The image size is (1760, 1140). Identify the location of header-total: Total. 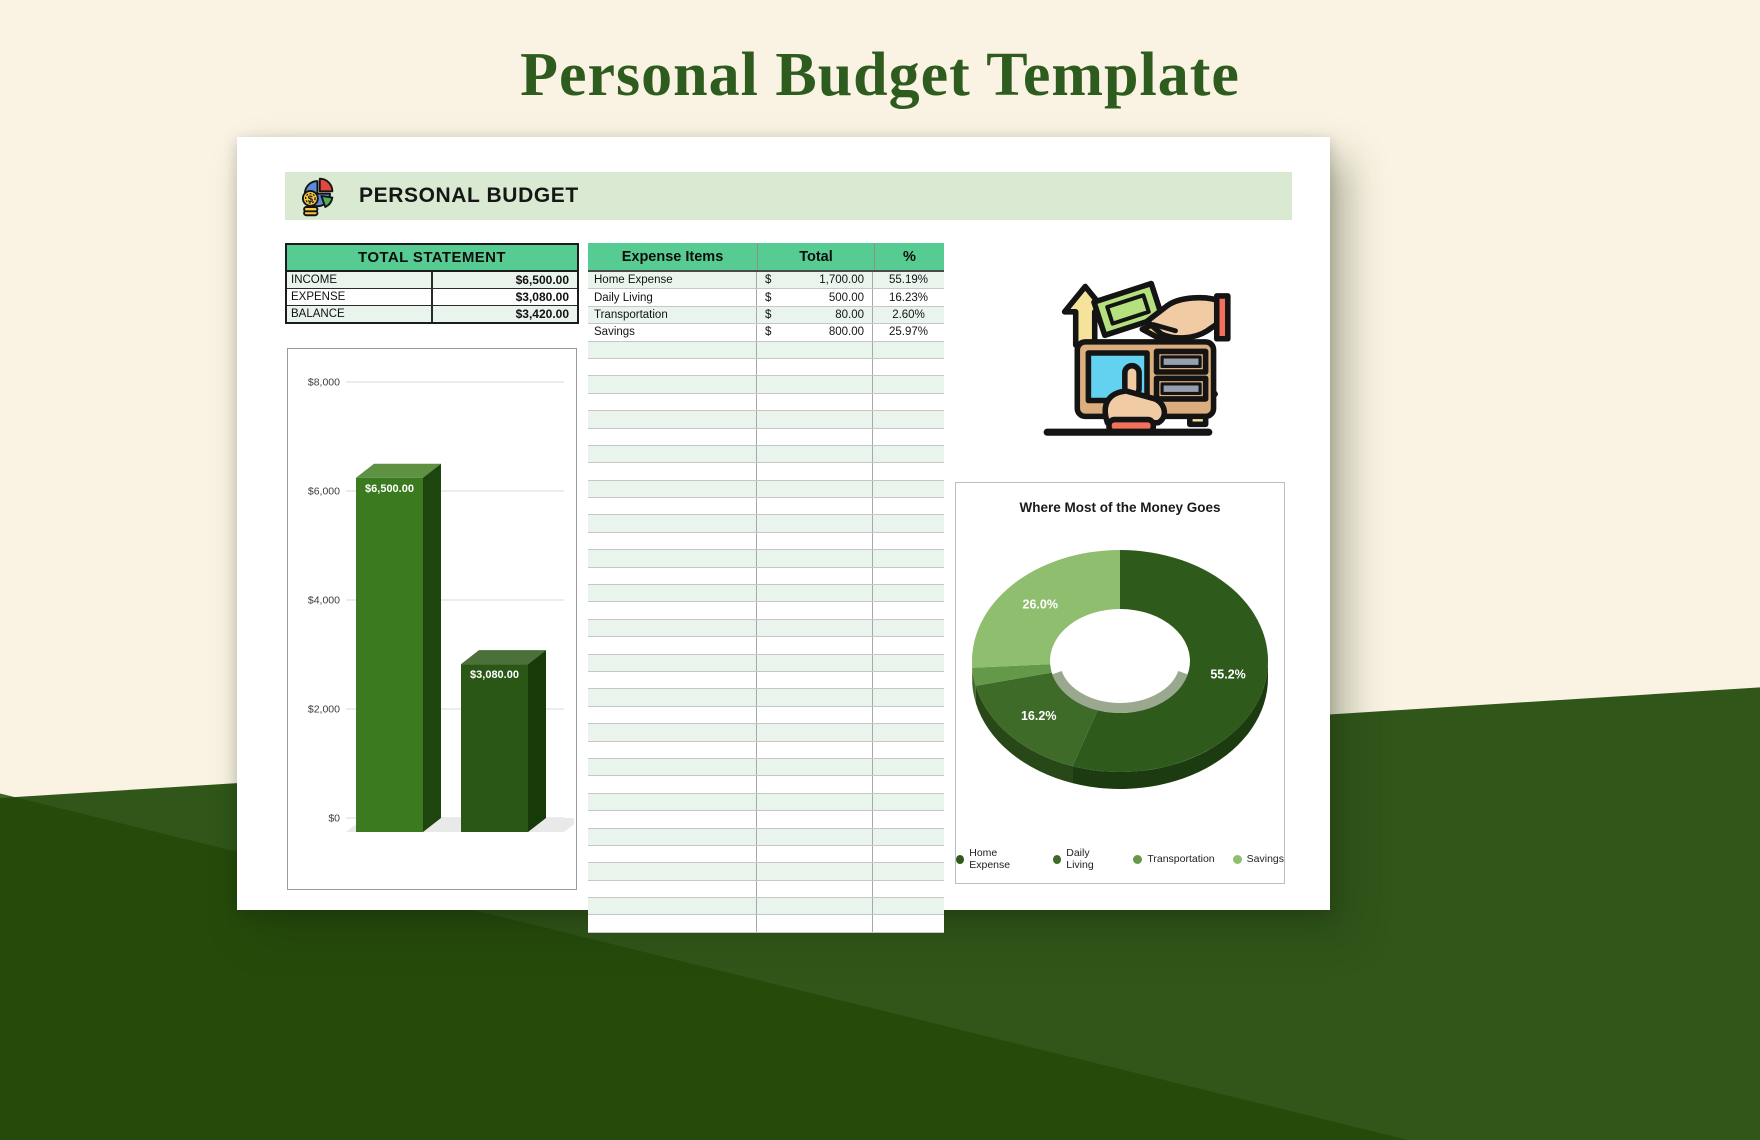
(816, 256).